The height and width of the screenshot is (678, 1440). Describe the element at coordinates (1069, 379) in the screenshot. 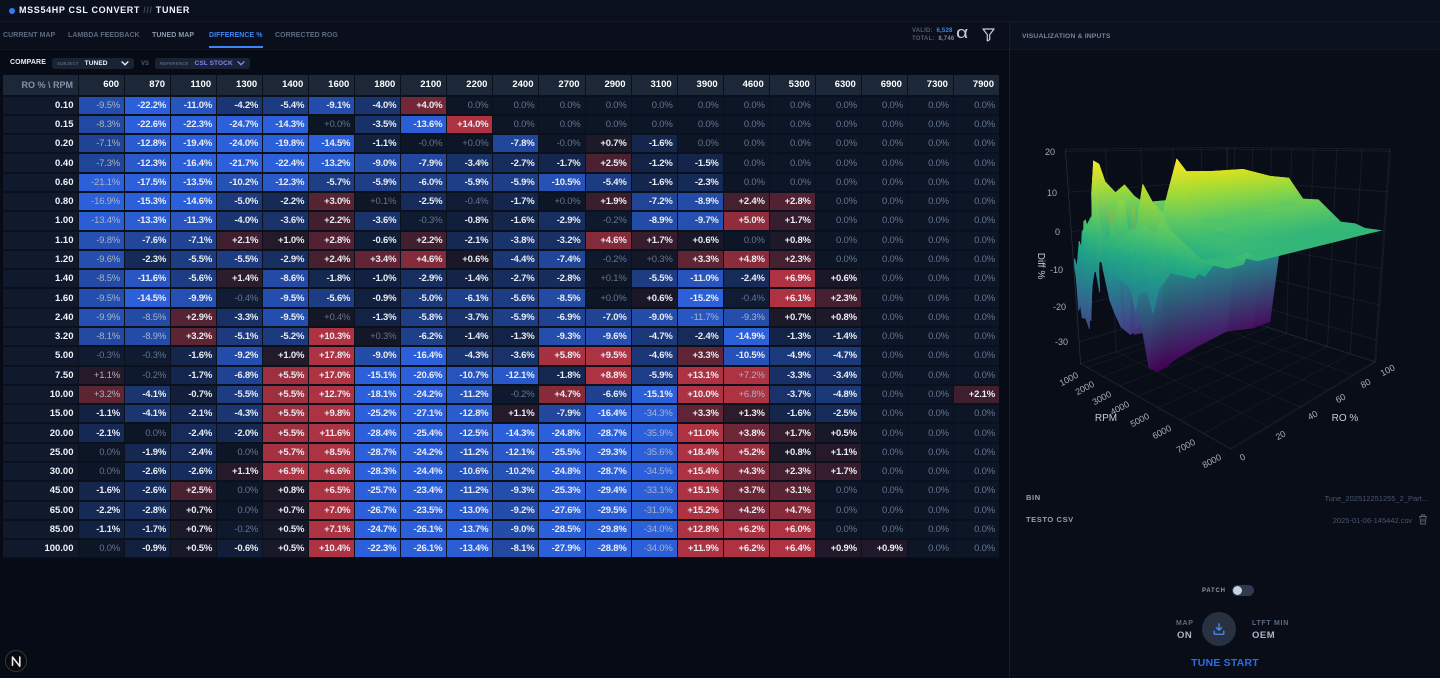

I see `svg-text: 1000` at that location.